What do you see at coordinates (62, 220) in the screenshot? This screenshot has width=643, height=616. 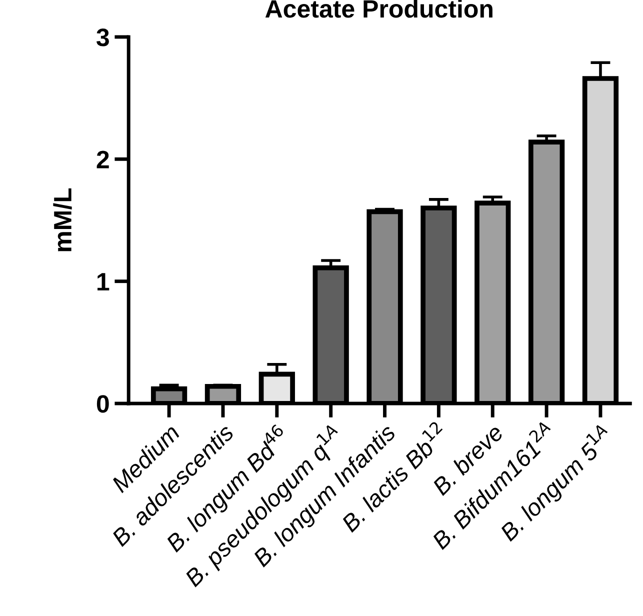 I see `y-axis-title: mM/L` at bounding box center [62, 220].